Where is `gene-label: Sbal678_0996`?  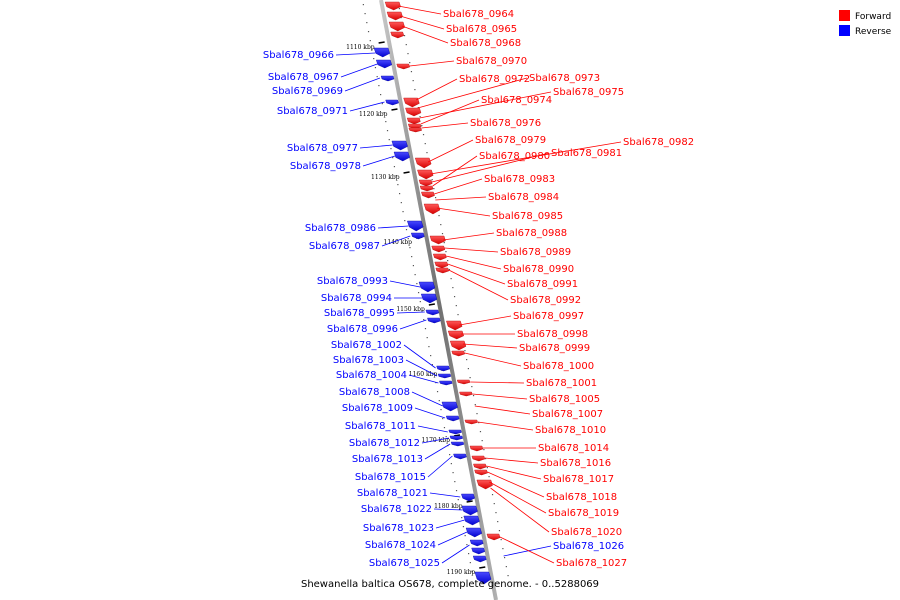
gene-label: Sbal678_0996 is located at coordinates (362, 329).